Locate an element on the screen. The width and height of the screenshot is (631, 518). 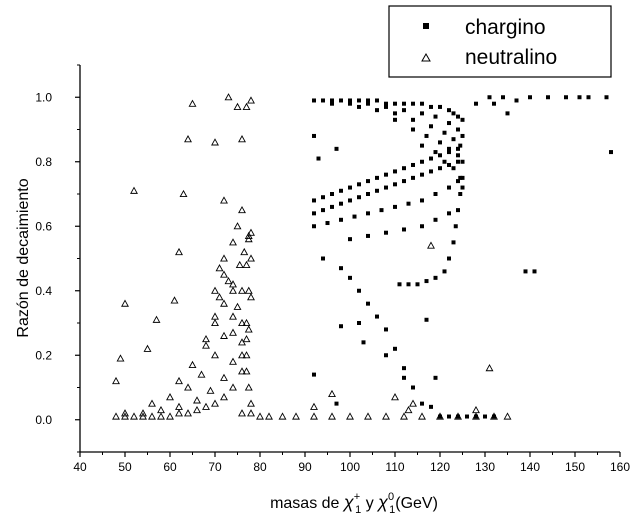
x-tick-label-9: 130 is located at coordinates (485, 467).